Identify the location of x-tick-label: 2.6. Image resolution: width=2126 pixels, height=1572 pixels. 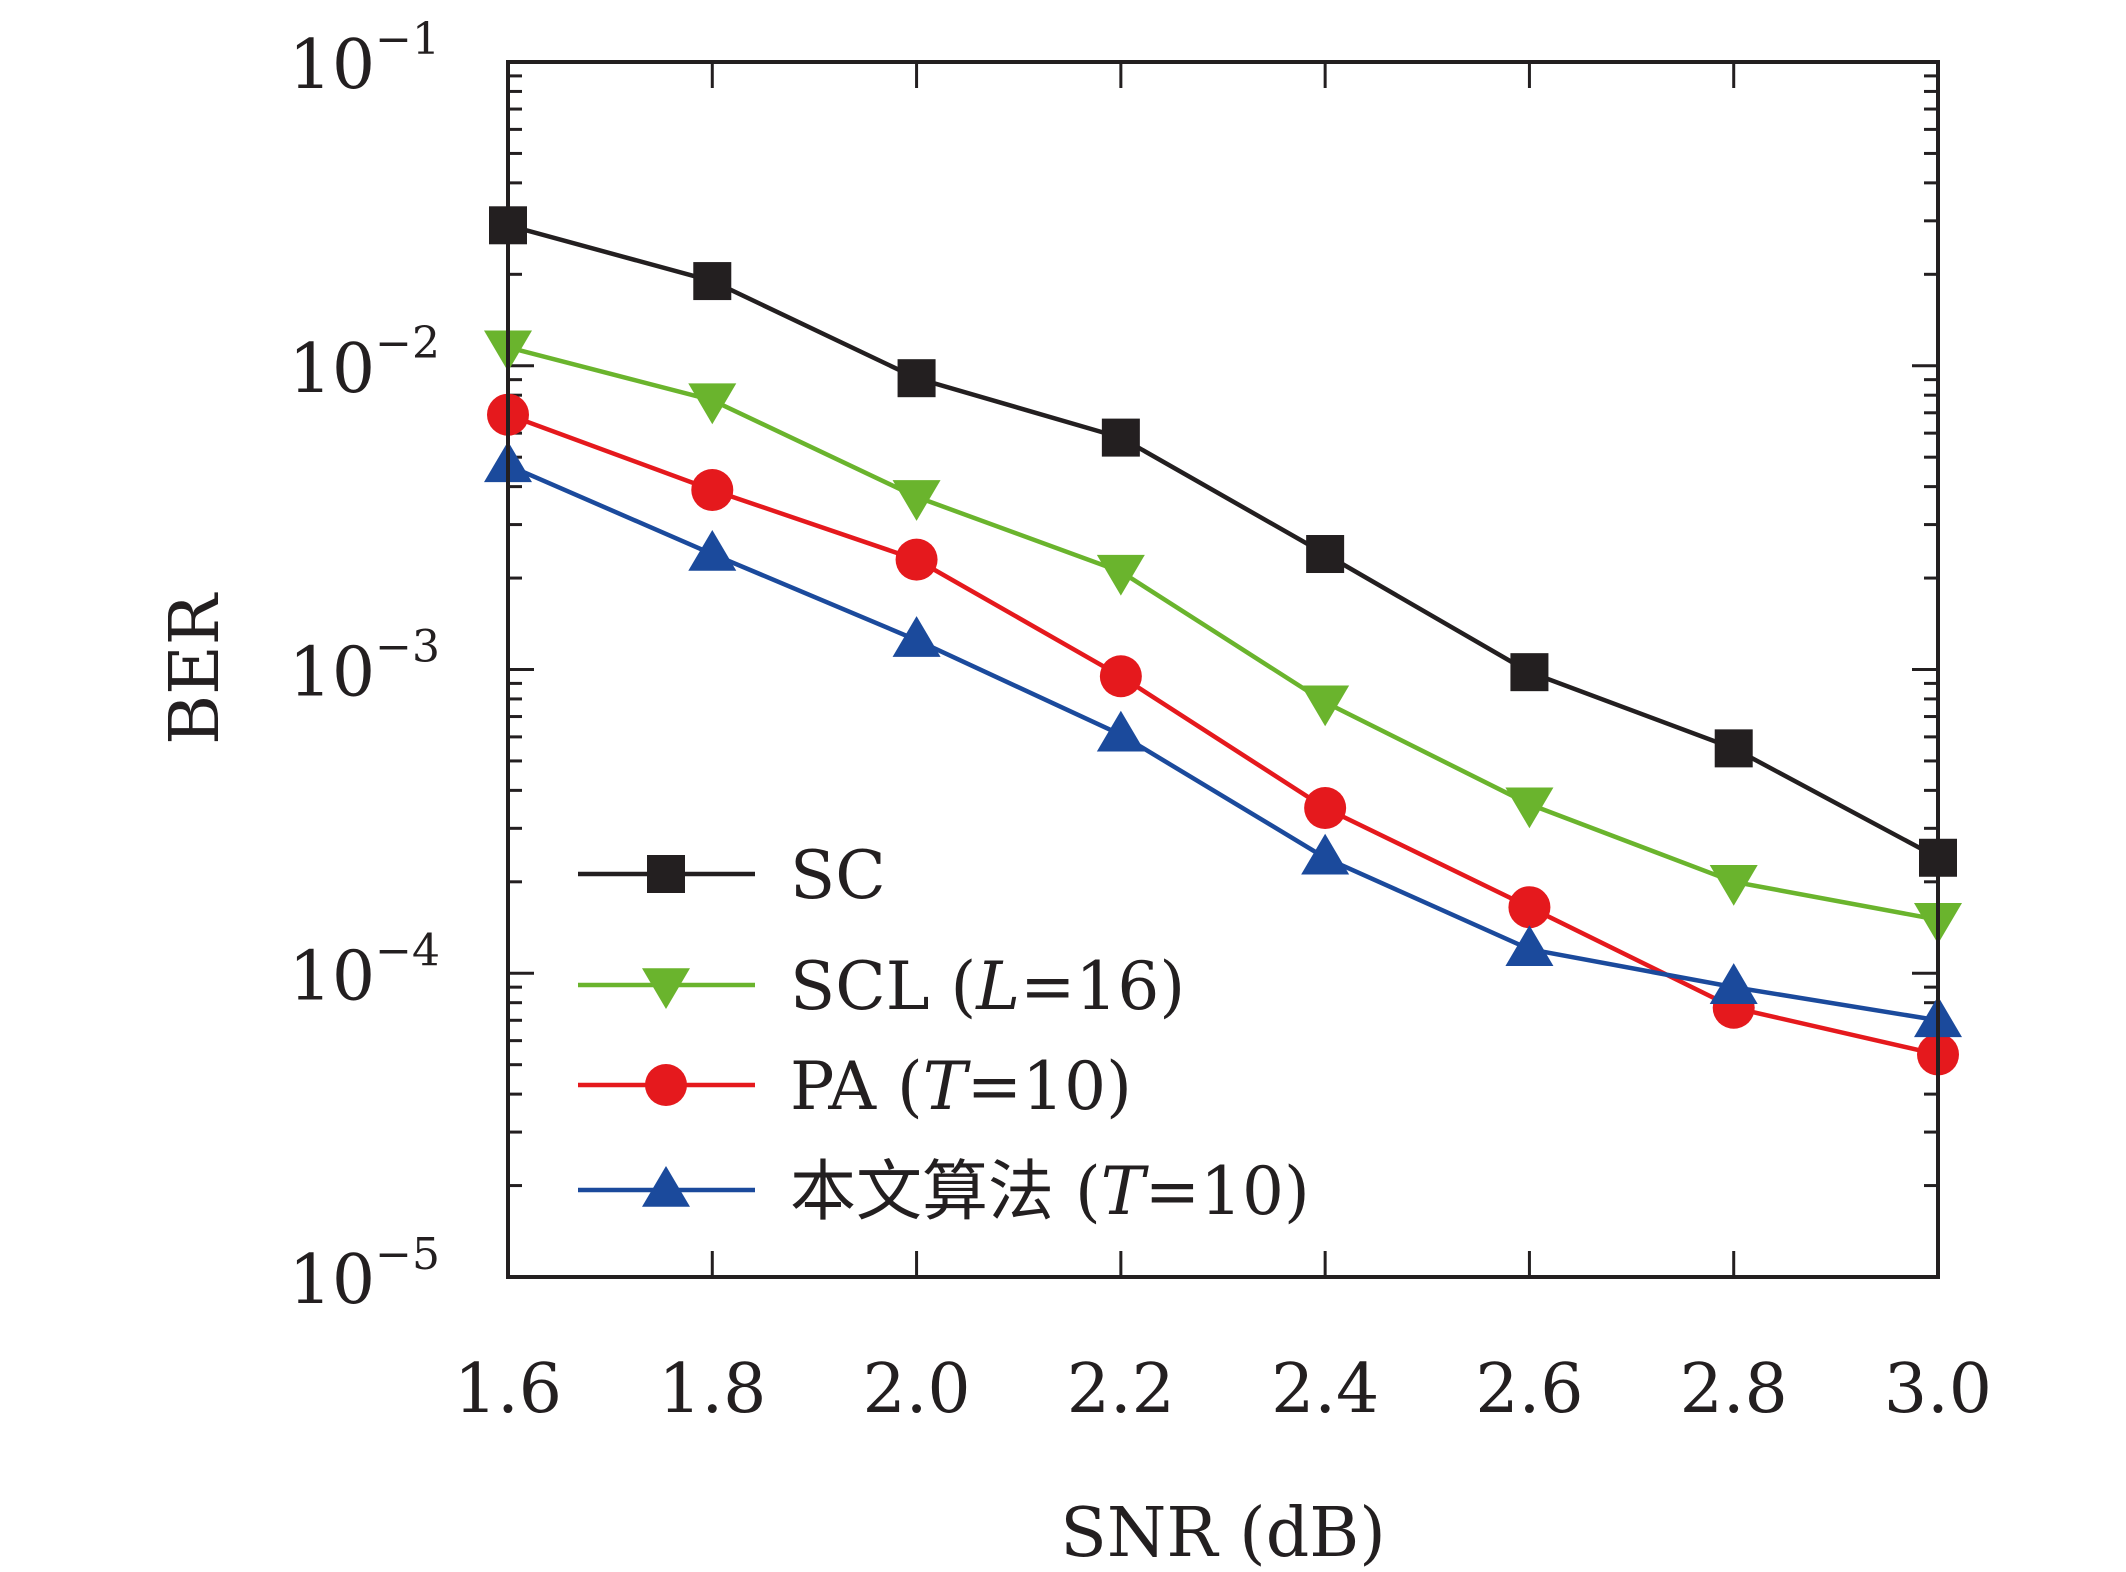
(1529, 1389).